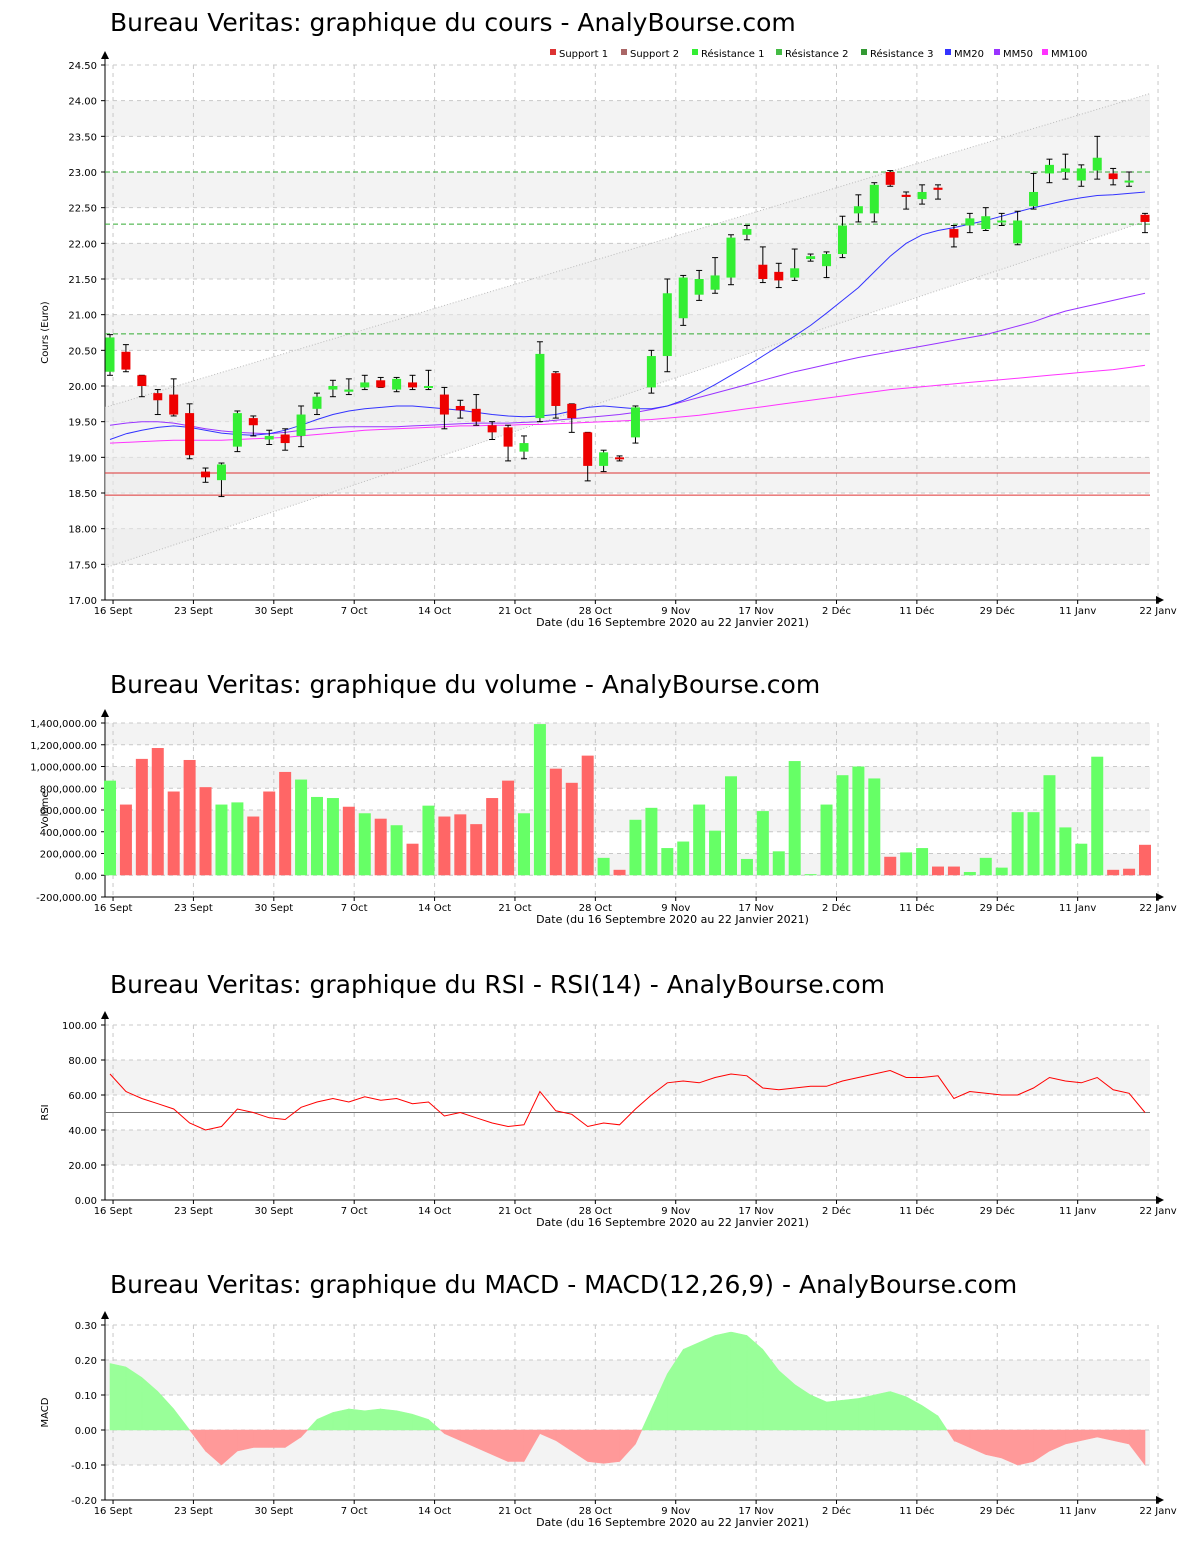 The width and height of the screenshot is (1200, 1550). Describe the element at coordinates (113, 908) in the screenshot. I see `x-tick-label: 16 Sept` at that location.